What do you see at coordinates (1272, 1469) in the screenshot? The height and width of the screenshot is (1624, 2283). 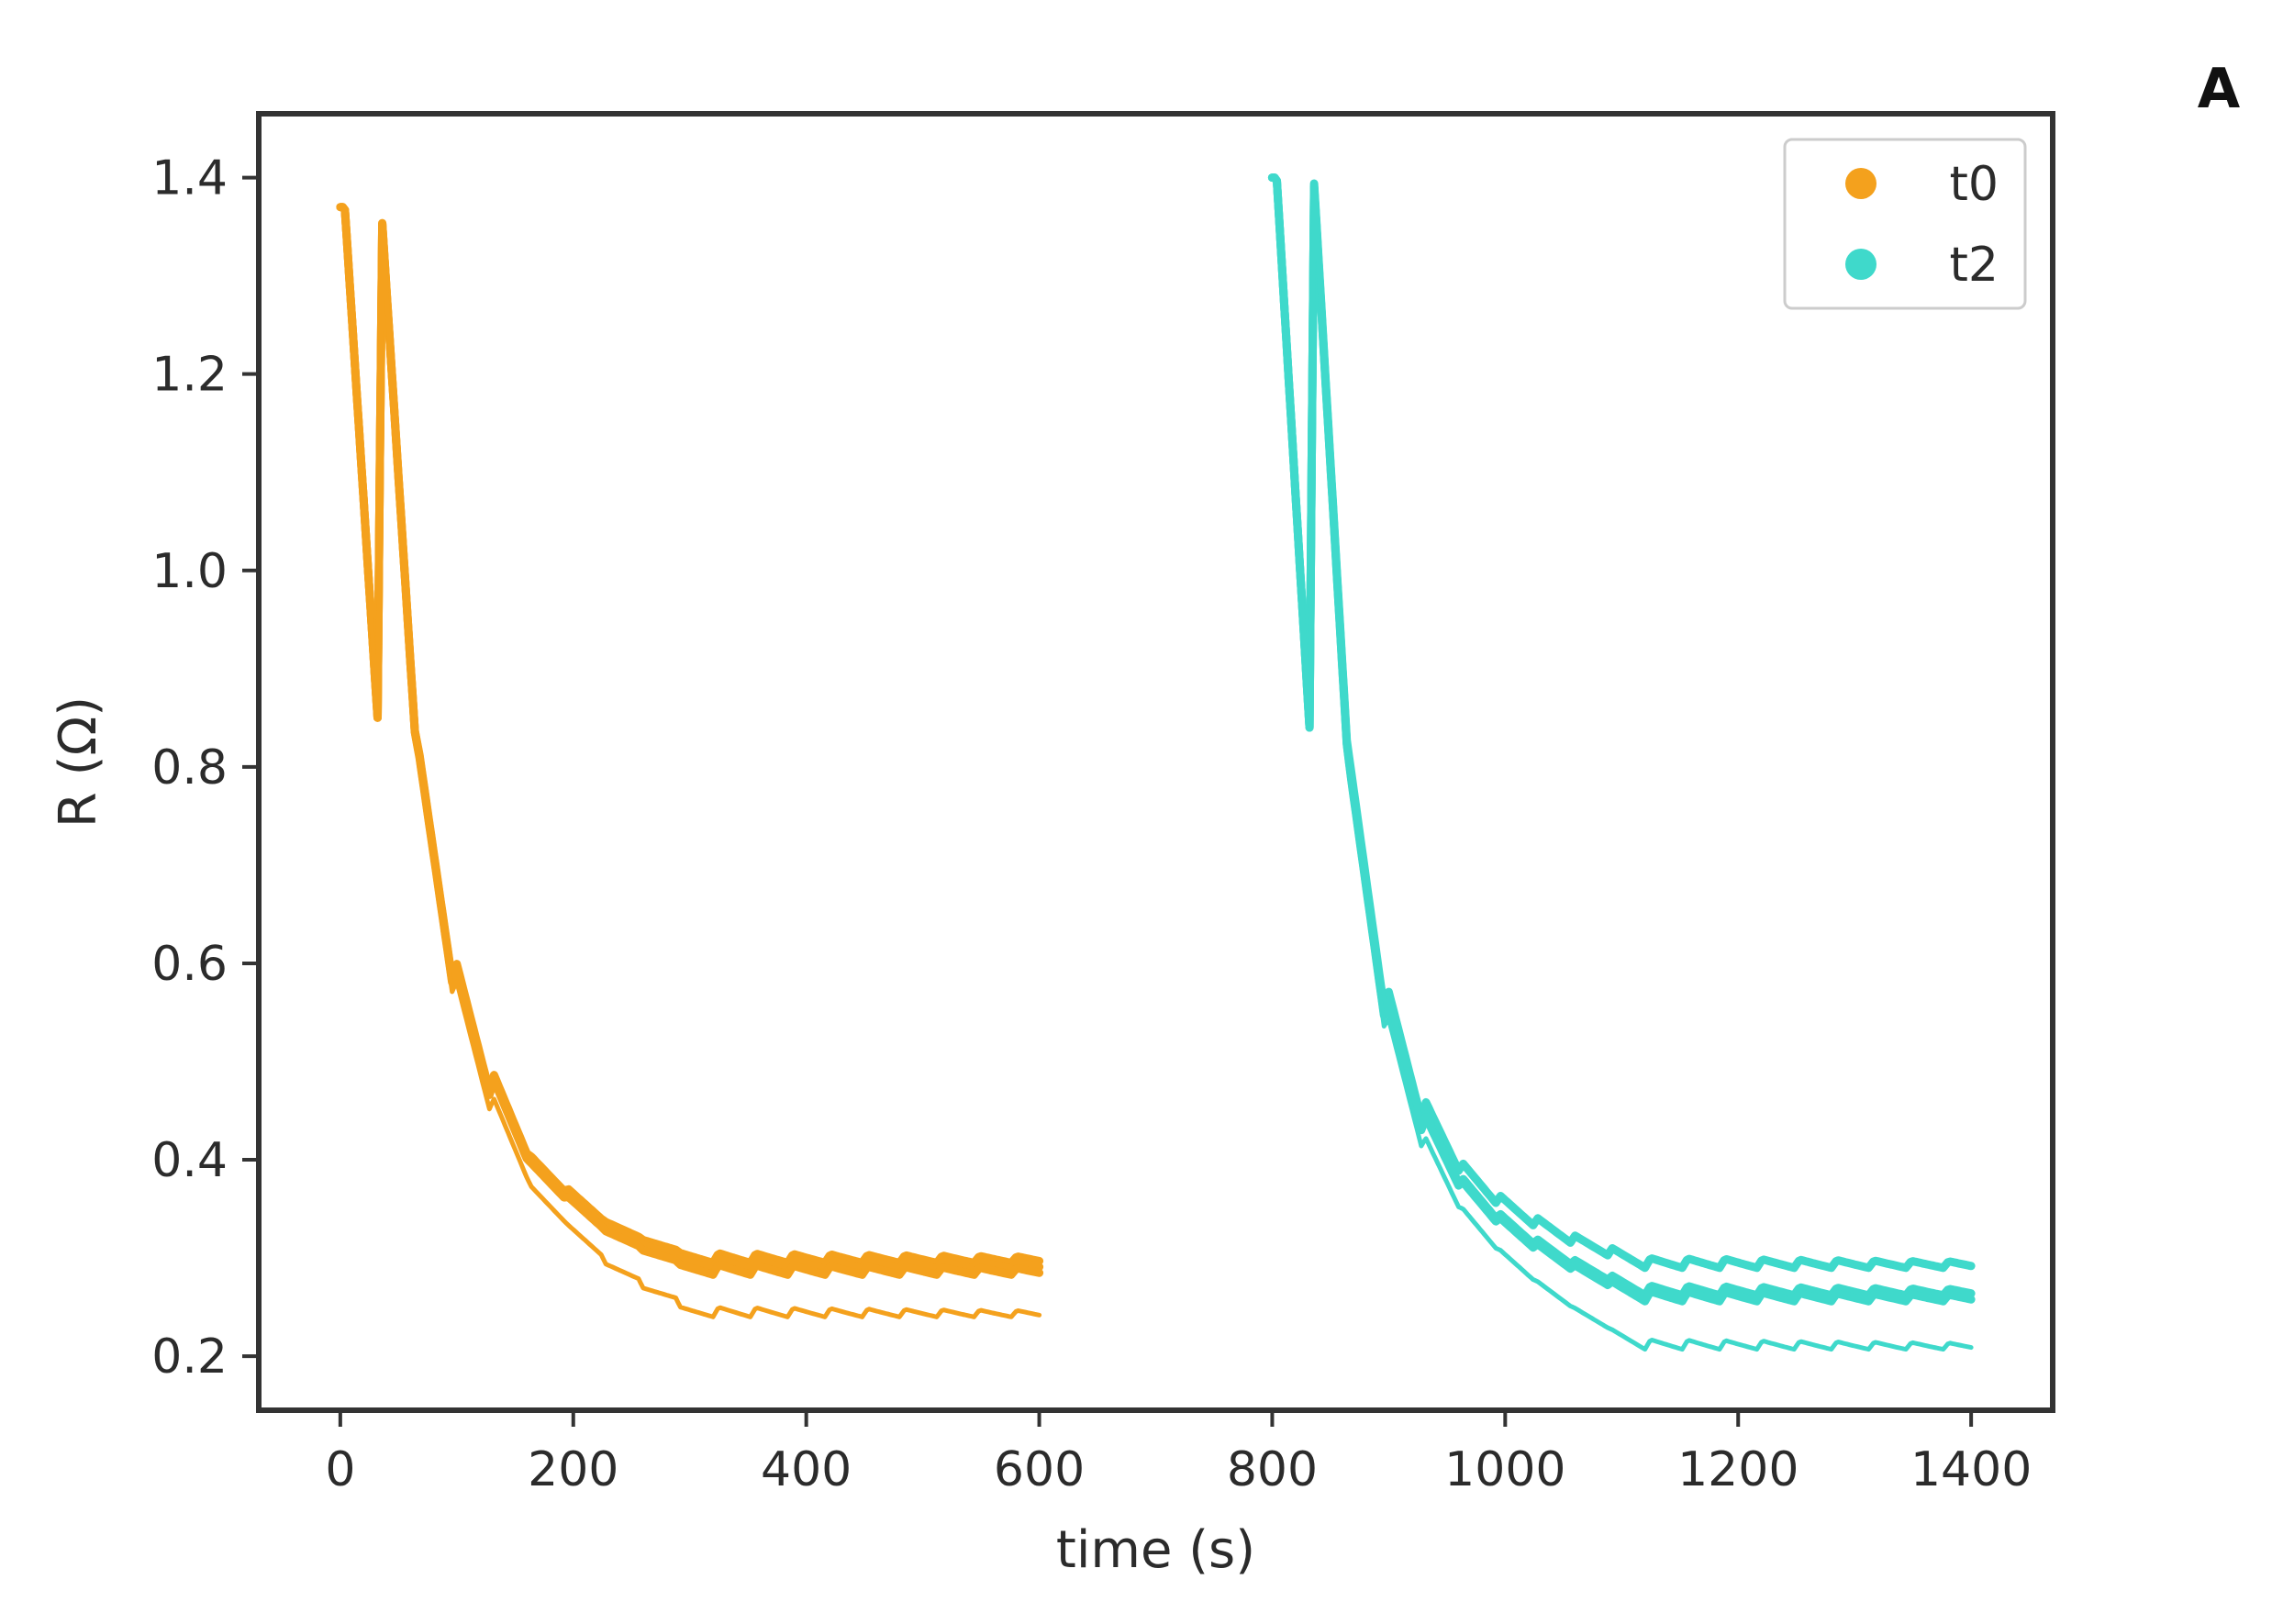 I see `x-tick-label: 800` at bounding box center [1272, 1469].